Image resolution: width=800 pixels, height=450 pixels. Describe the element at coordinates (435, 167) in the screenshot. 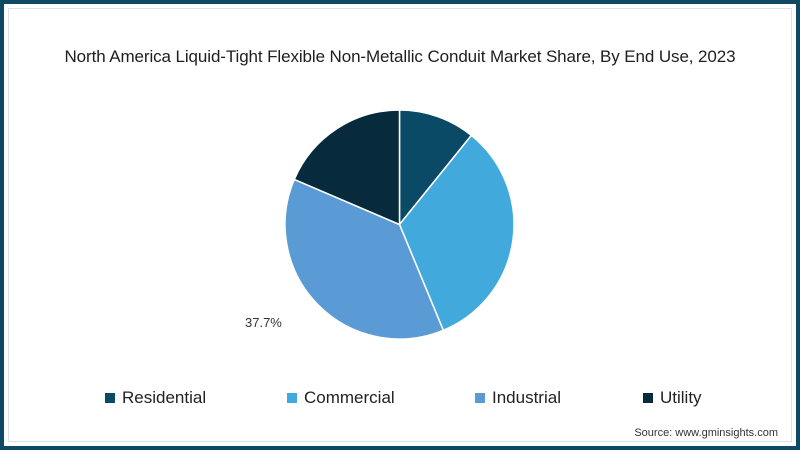

I see `pie-slice-residential` at that location.